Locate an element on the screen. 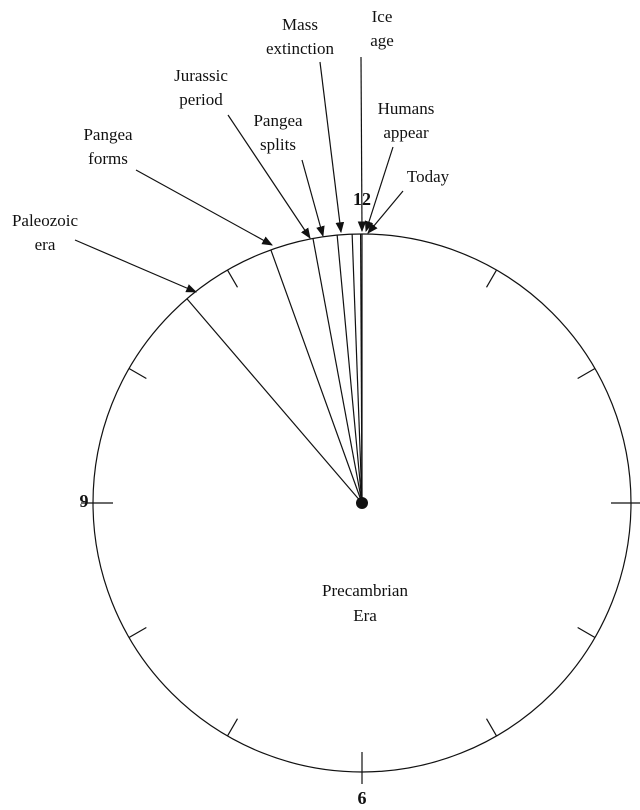  event-label: Paleozoic is located at coordinates (45, 220).